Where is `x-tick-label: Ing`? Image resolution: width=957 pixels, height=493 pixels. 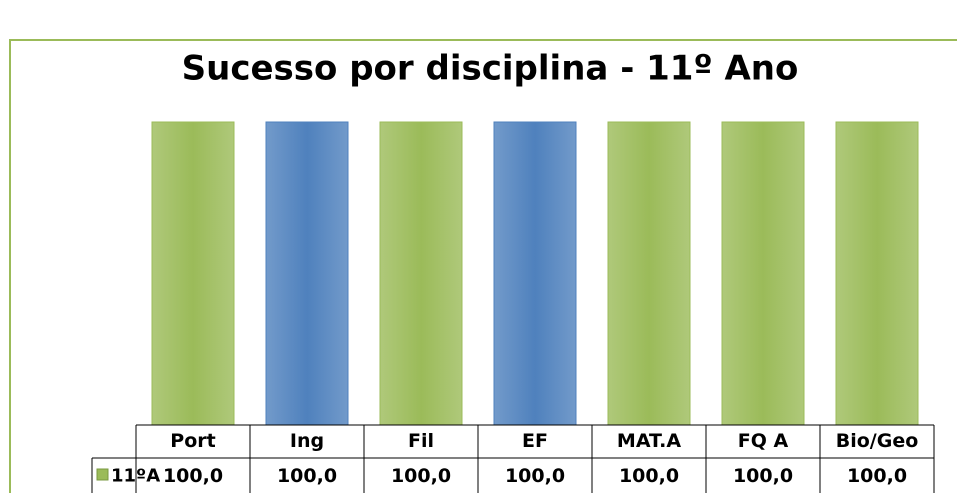
x-tick-label: Ing is located at coordinates (307, 441).